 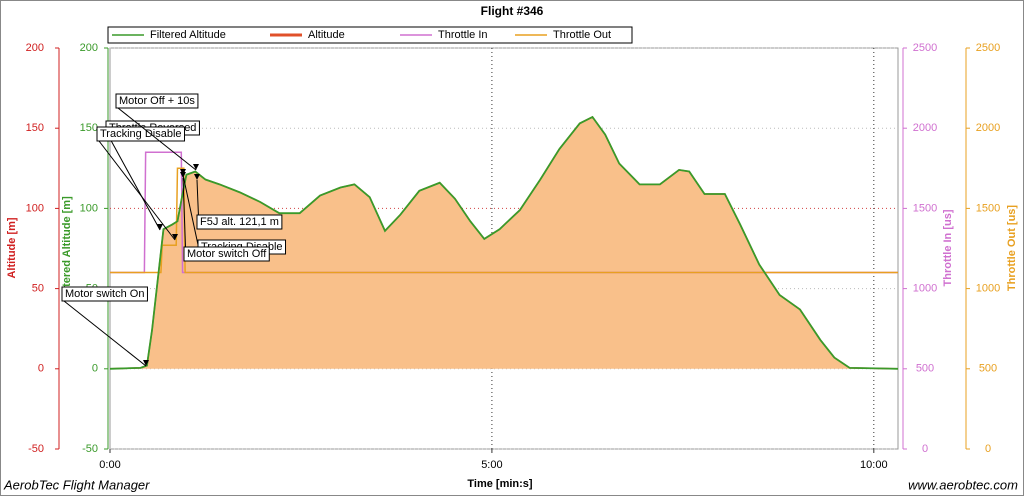 What do you see at coordinates (988, 369) in the screenshot?
I see `y3-tick-label: 500` at bounding box center [988, 369].